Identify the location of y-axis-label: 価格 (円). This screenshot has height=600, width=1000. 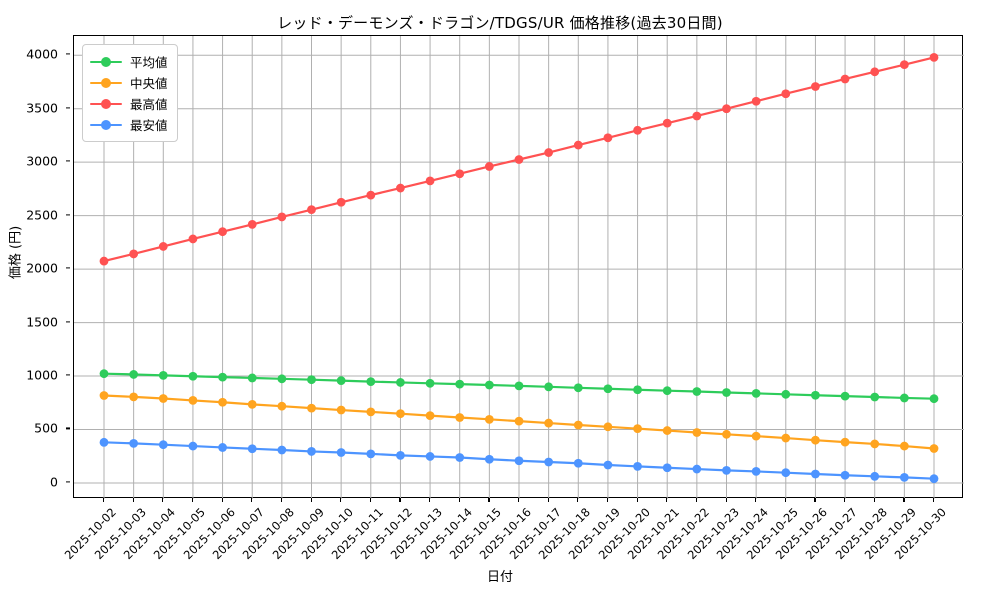
(16, 252).